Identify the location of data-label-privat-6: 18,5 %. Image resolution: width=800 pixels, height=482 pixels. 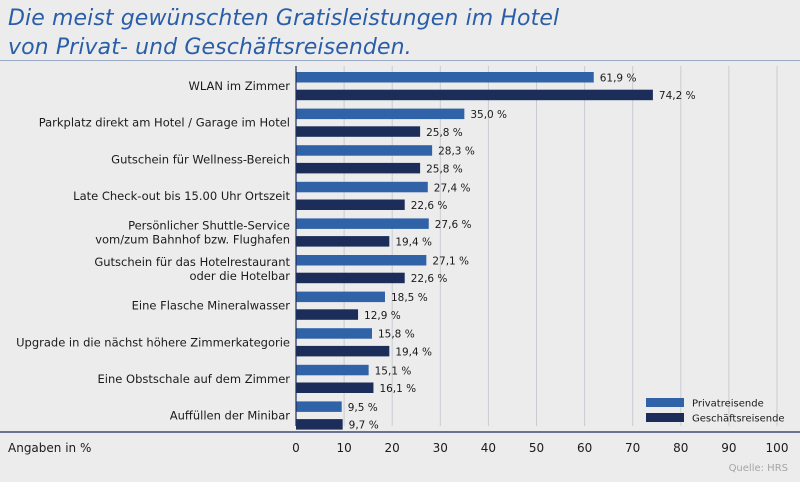
(409, 298).